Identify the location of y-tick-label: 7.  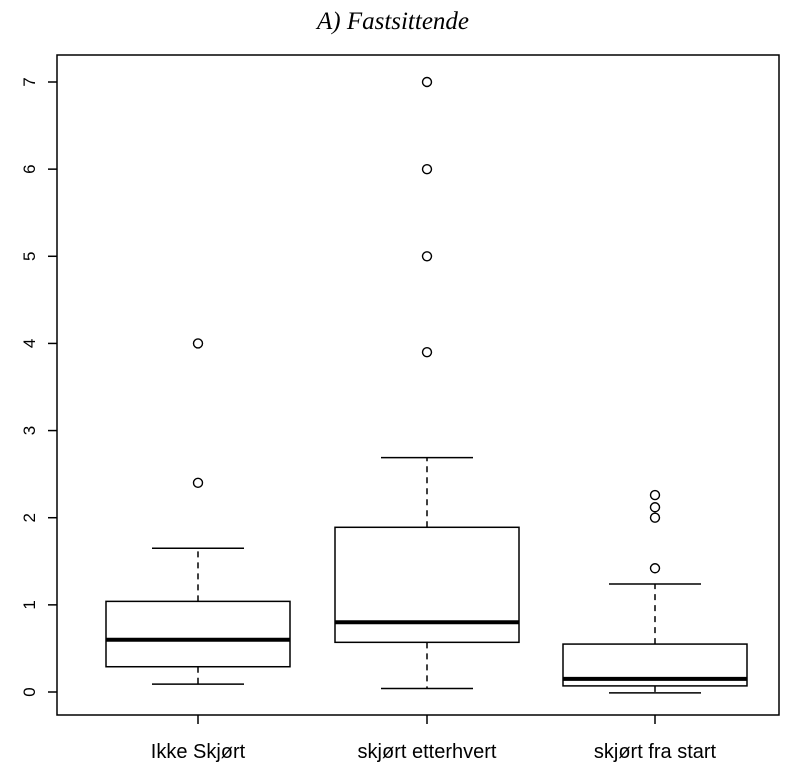
(29, 81).